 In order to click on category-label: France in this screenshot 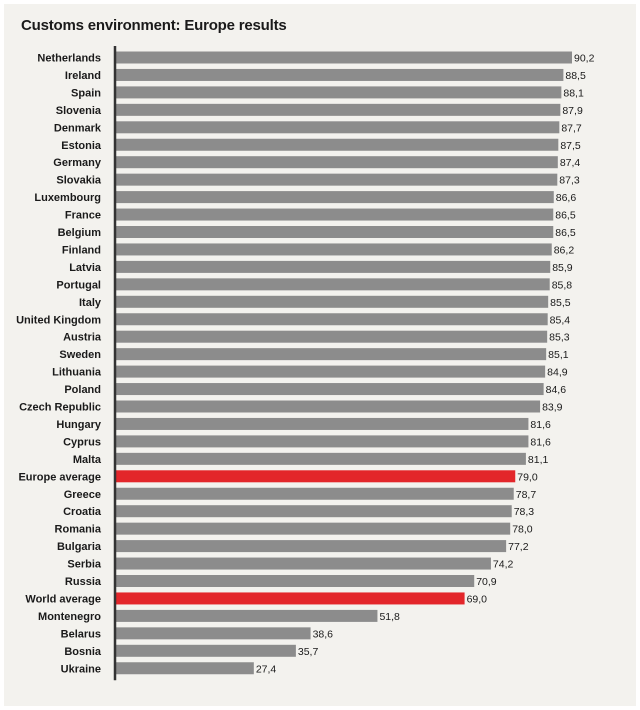, I will do `click(83, 216)`.